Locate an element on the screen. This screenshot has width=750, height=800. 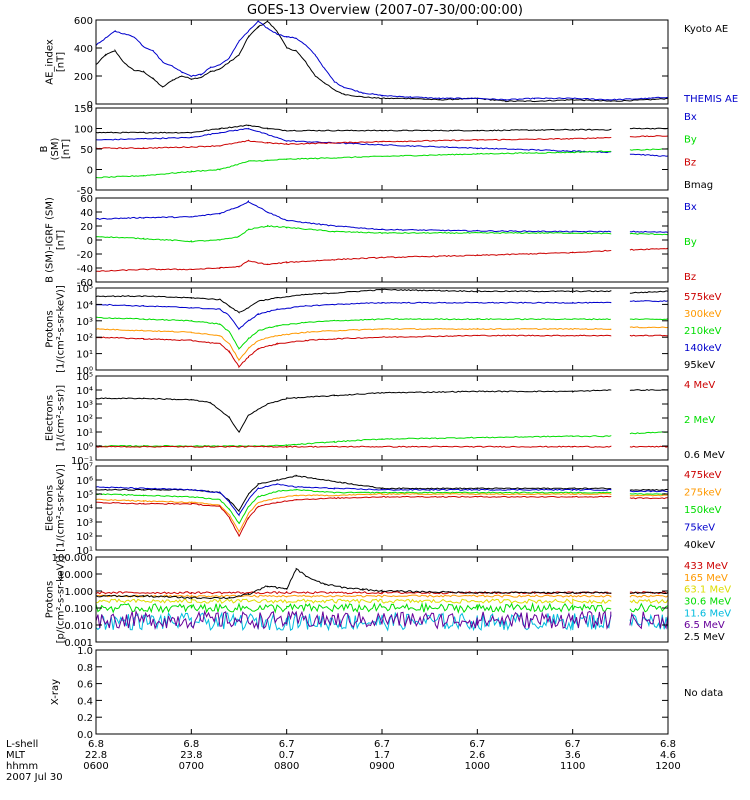
x-row-label: hhmm is located at coordinates (22, 766).